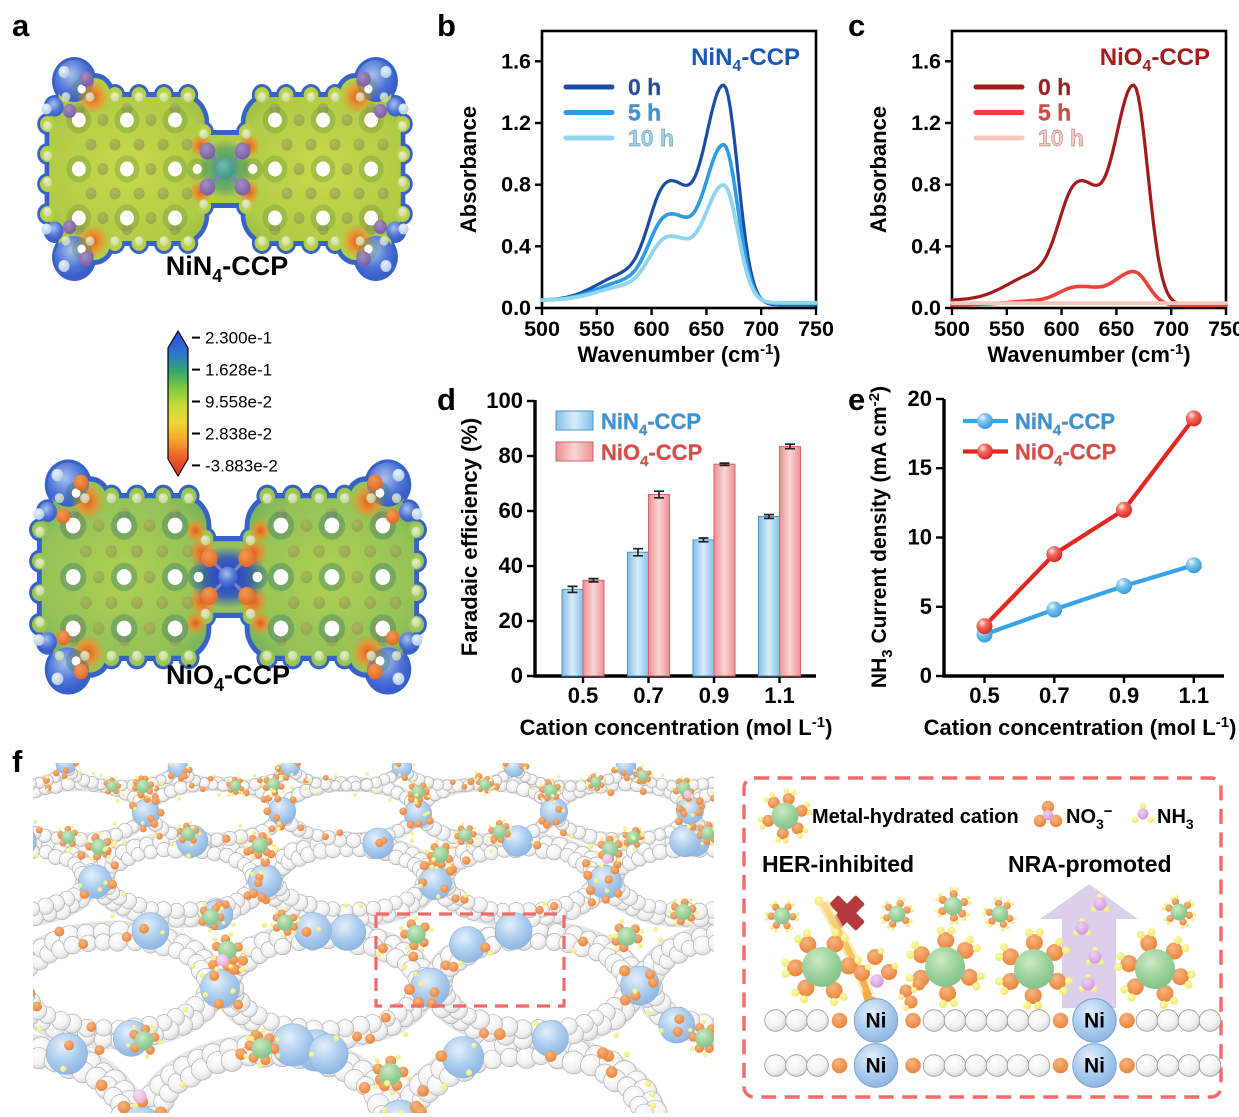 Image resolution: width=1239 pixels, height=1117 pixels. Describe the element at coordinates (469, 537) in the screenshot. I see `svg-text: Faradaic efficiency (%)` at that location.